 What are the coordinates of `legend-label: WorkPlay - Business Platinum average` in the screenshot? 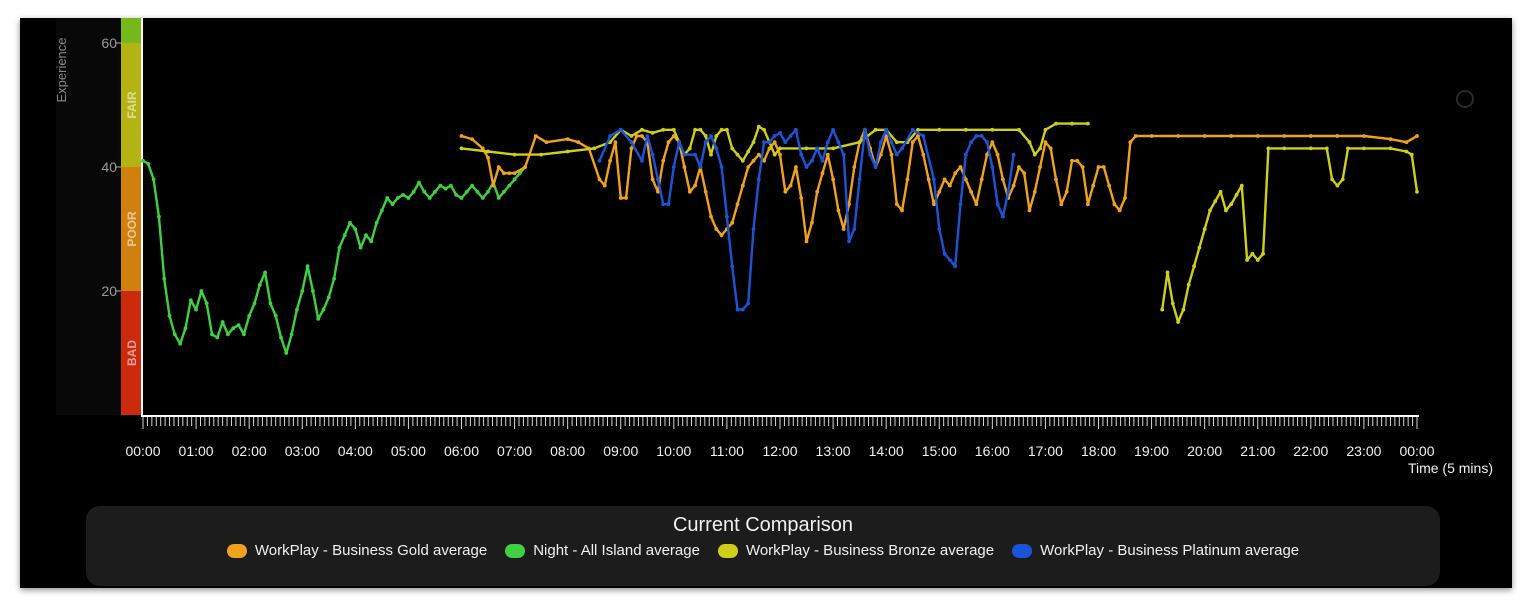 It's located at (1170, 550).